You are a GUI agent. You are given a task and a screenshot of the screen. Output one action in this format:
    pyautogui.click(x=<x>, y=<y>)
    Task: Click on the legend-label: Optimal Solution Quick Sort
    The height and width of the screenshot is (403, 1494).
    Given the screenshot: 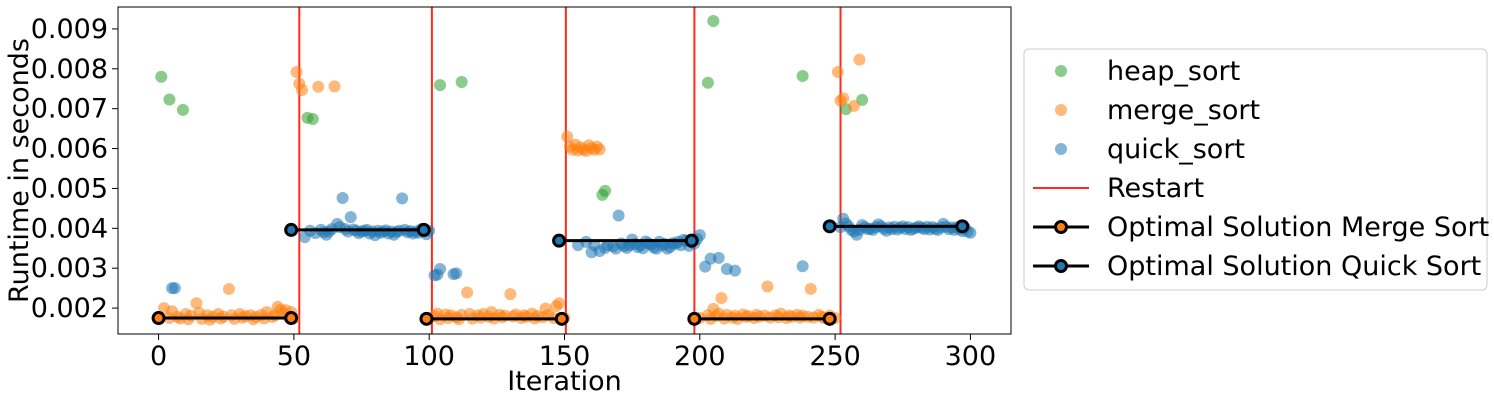 What is the action you would take?
    pyautogui.click(x=1294, y=266)
    